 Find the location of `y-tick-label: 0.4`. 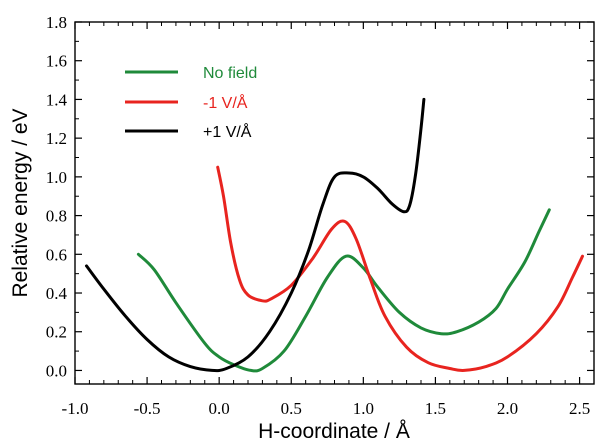

y-tick-label: 0.4 is located at coordinates (57, 293).